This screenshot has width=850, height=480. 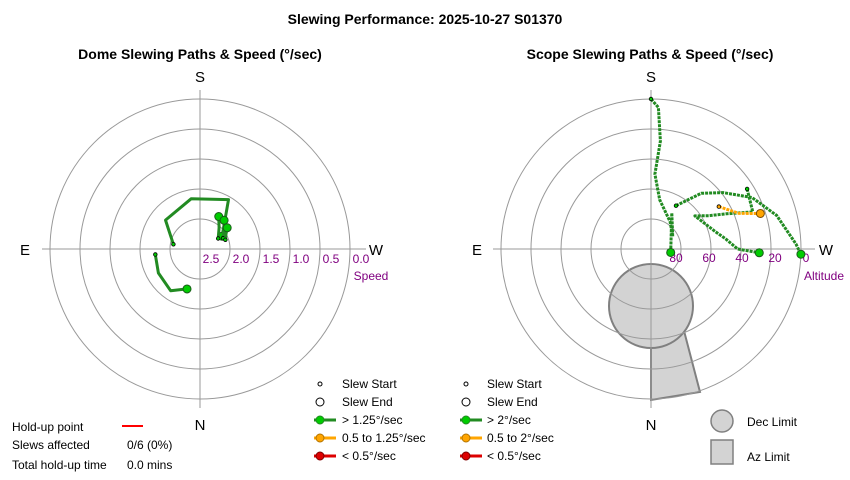 What do you see at coordinates (742, 258) in the screenshot?
I see `scope-tick-label: 40` at bounding box center [742, 258].